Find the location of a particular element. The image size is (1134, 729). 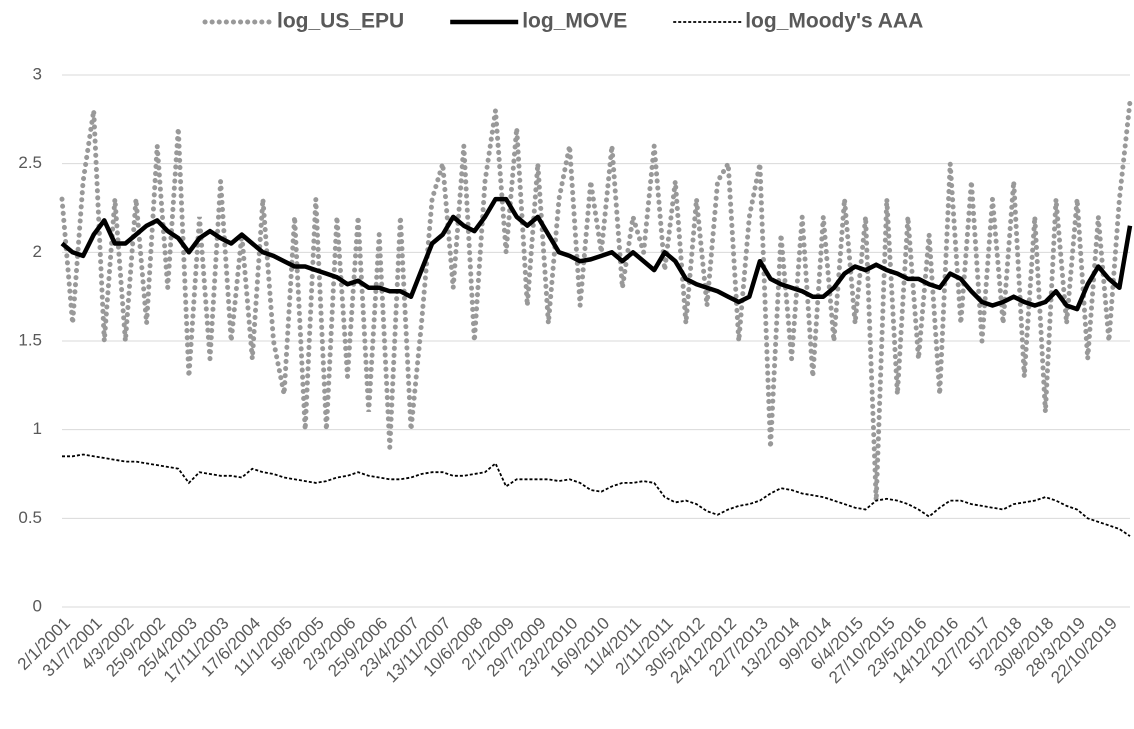

y-tick-label: 0 is located at coordinates (37, 605).